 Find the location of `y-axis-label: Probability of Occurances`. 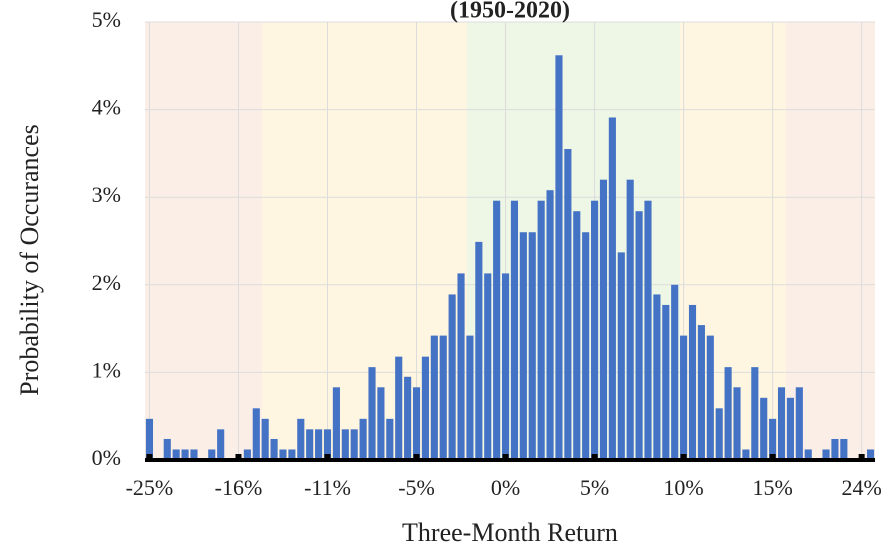

y-axis-label: Probability of Occurances is located at coordinates (29, 259).